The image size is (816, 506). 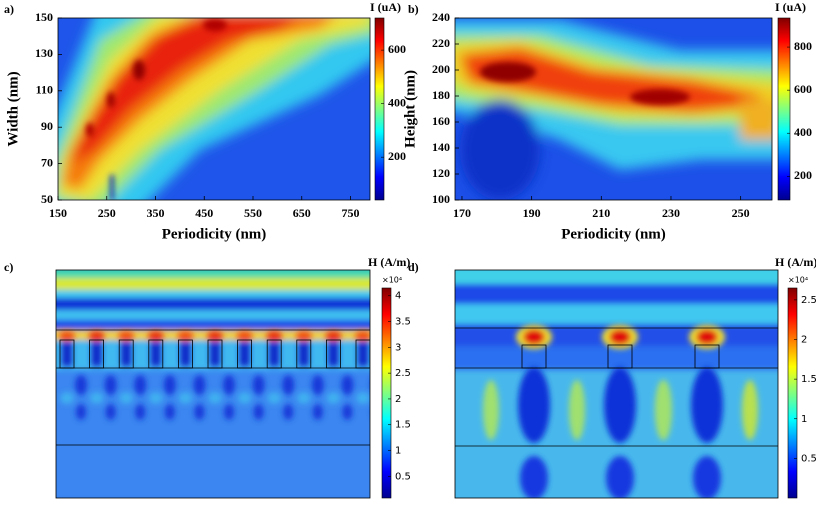 What do you see at coordinates (47, 199) in the screenshot?
I see `y-tick-label: 50` at bounding box center [47, 199].